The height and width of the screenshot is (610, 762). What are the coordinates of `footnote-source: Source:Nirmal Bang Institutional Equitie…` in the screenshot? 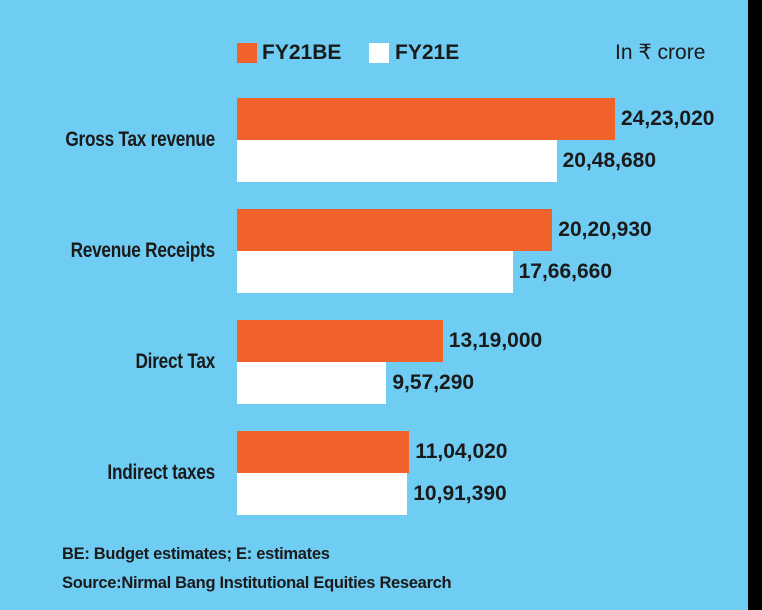 It's located at (257, 583).